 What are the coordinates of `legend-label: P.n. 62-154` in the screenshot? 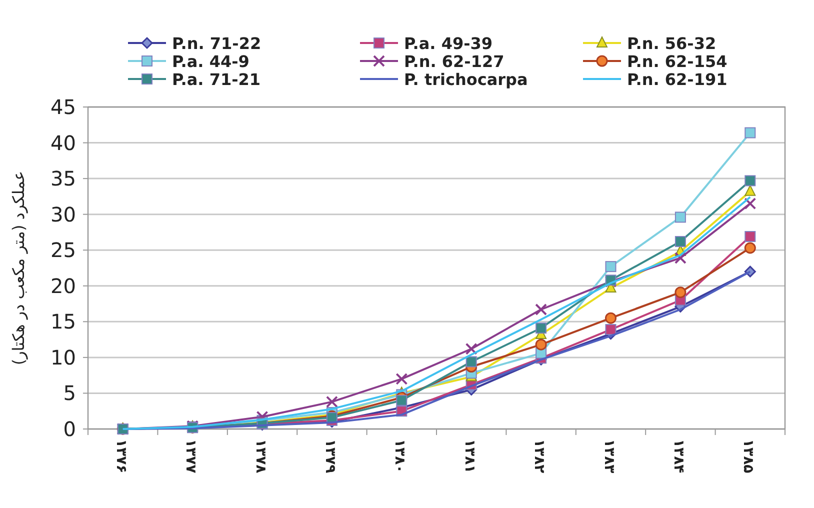 It's located at (677, 61).